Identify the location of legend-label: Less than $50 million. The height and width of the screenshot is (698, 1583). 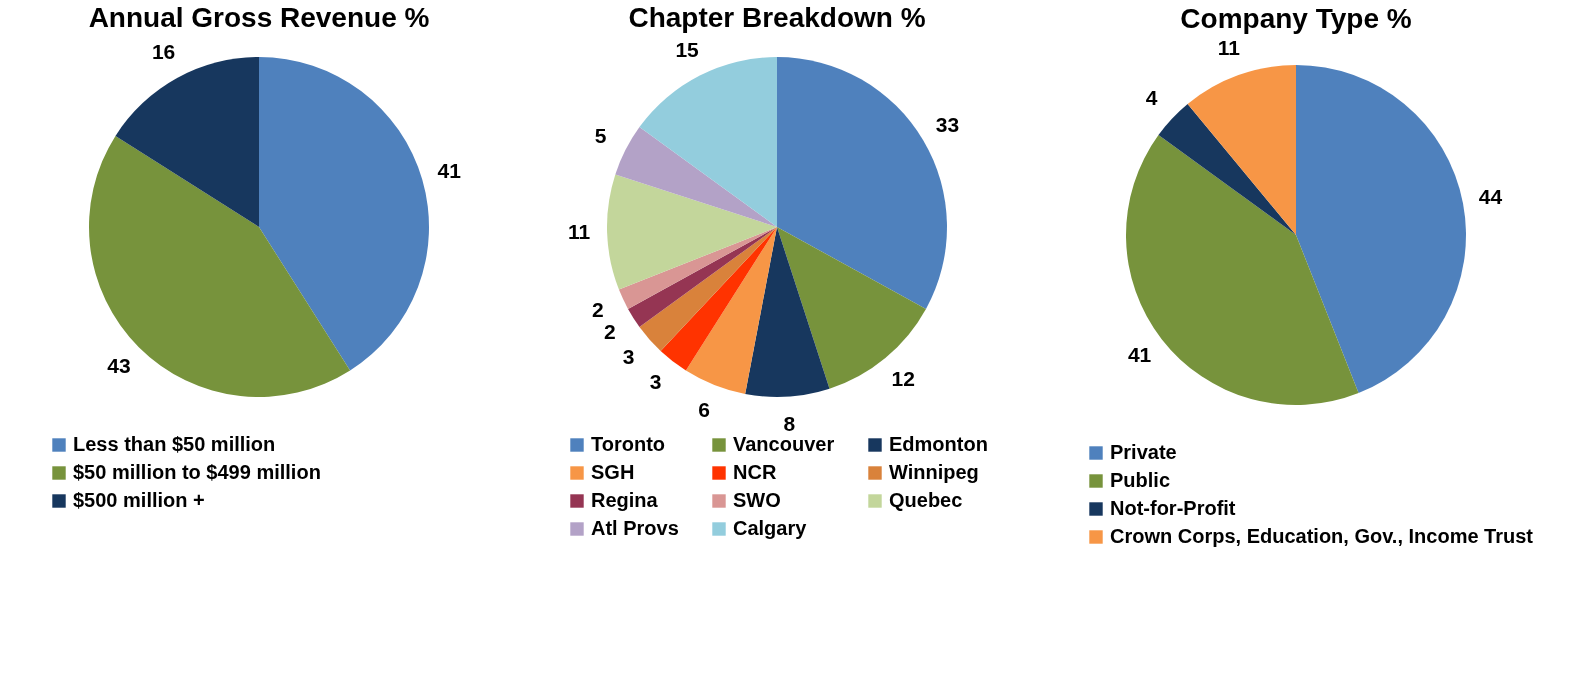
(174, 444).